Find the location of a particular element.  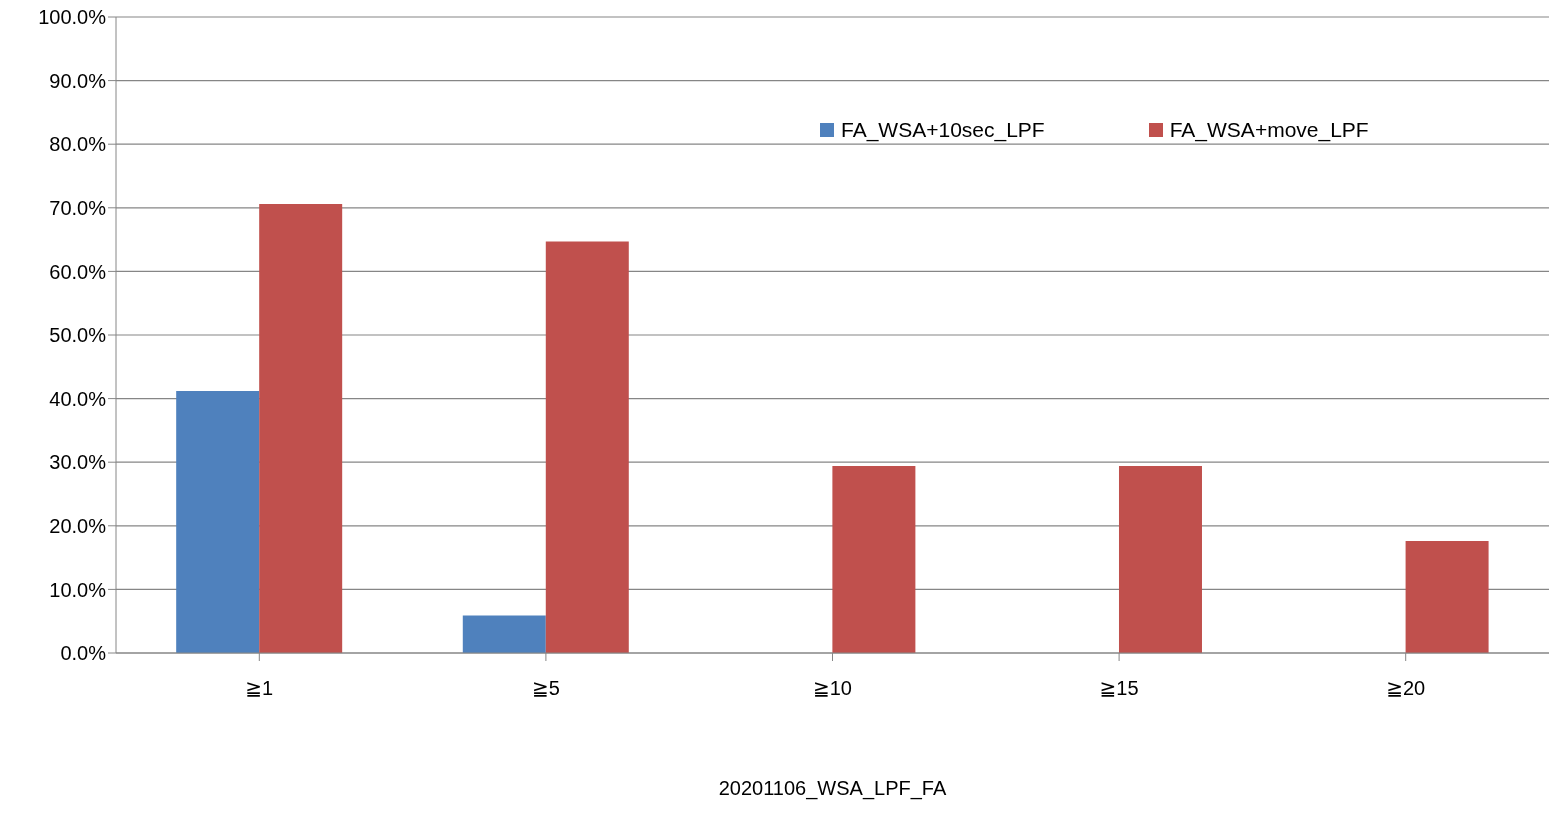

y-tick-label: 90.0% is located at coordinates (78, 80).